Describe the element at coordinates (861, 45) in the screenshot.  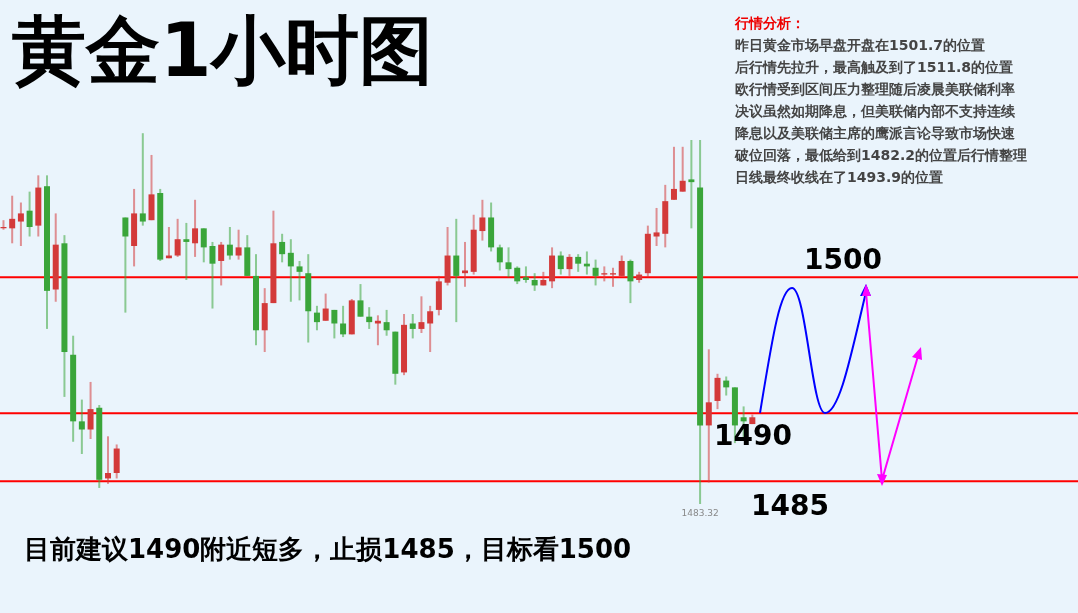
I see `annotation: 昨日黄金市场早盘开盘在1501.7的位置` at that location.